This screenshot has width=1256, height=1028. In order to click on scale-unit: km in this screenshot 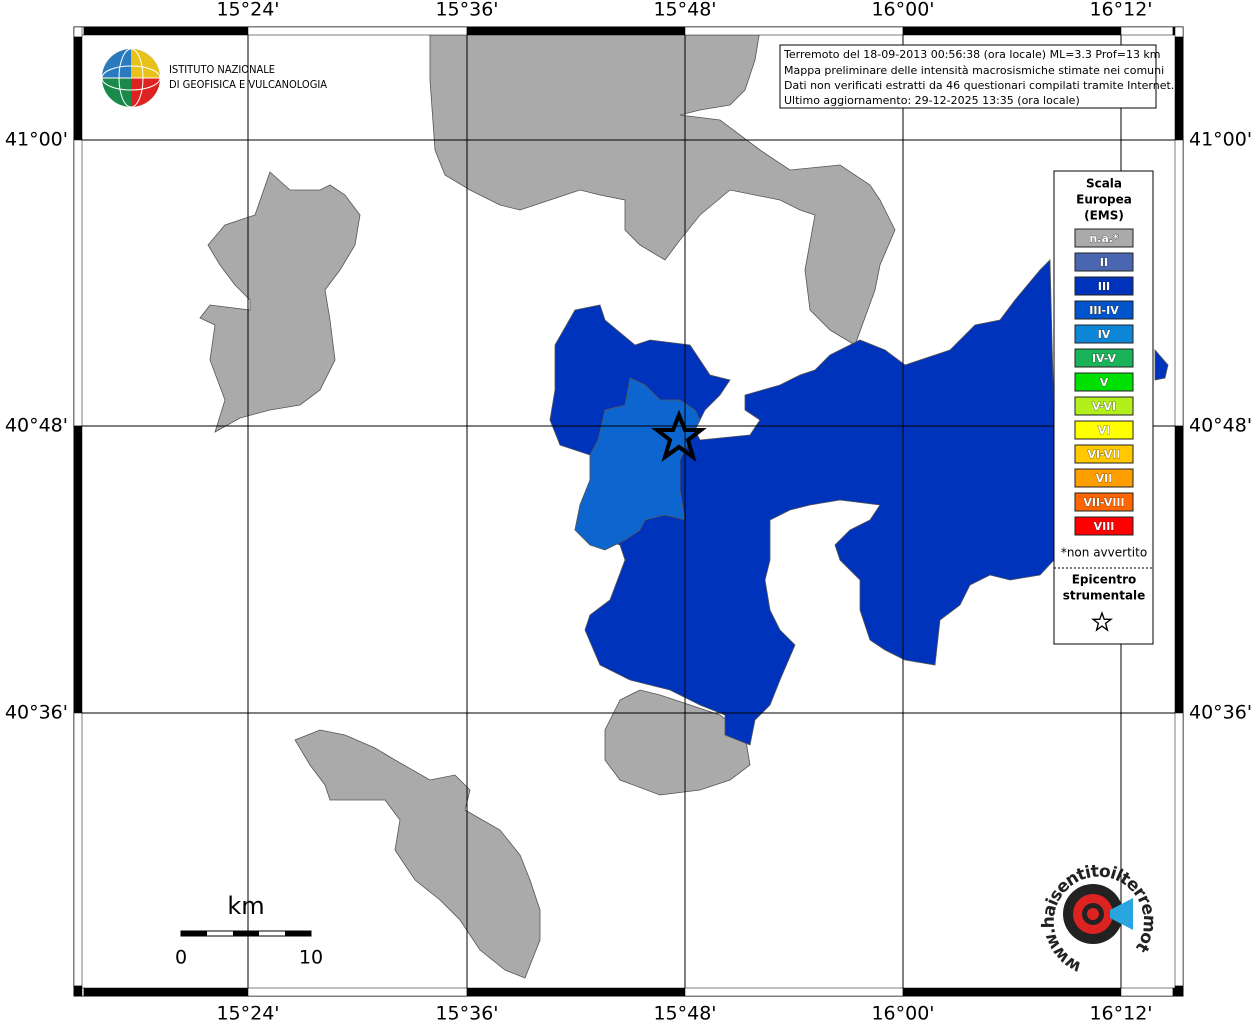, I will do `click(245, 906)`.